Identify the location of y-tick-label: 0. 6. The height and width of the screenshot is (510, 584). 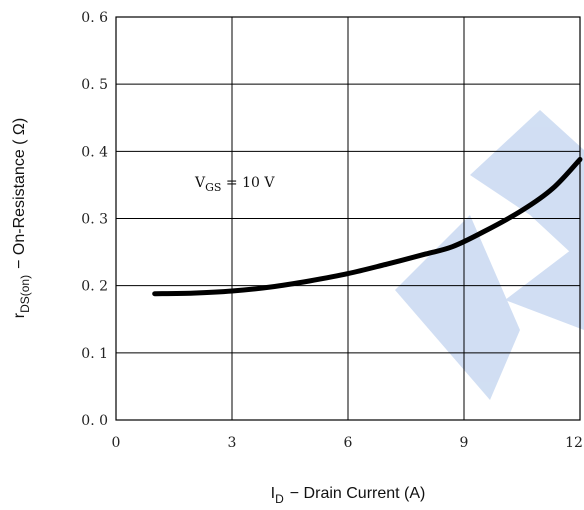
(94, 18).